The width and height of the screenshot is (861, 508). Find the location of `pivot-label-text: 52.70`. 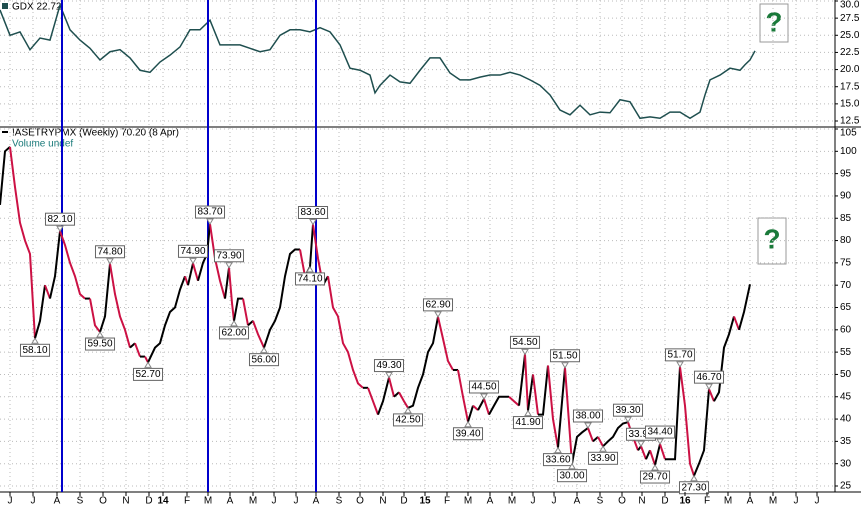

pivot-label-text: 52.70 is located at coordinates (147, 374).